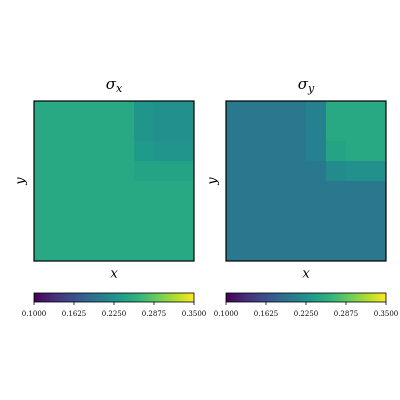 Image resolution: width=400 pixels, height=400 pixels. I want to click on title-symbol: σ, so click(111, 84).